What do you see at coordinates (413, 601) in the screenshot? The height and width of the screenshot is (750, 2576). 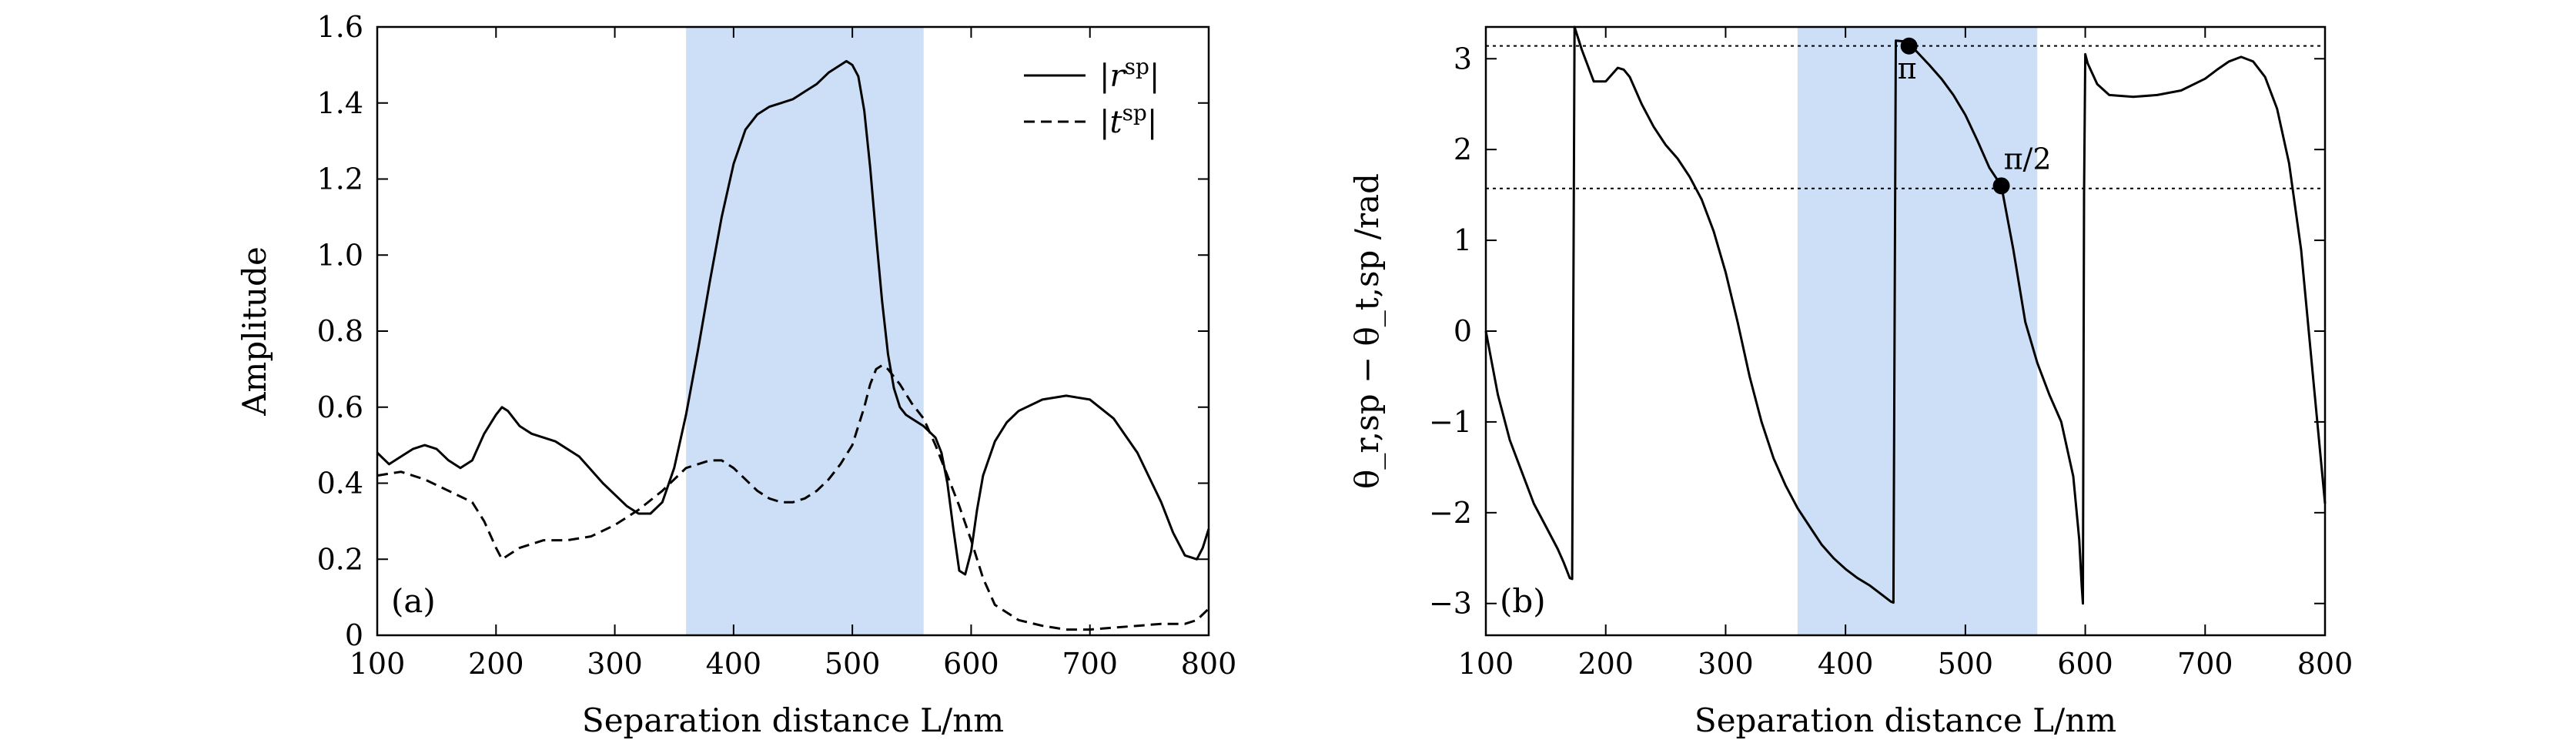 I see `panel-a-label: (a)` at bounding box center [413, 601].